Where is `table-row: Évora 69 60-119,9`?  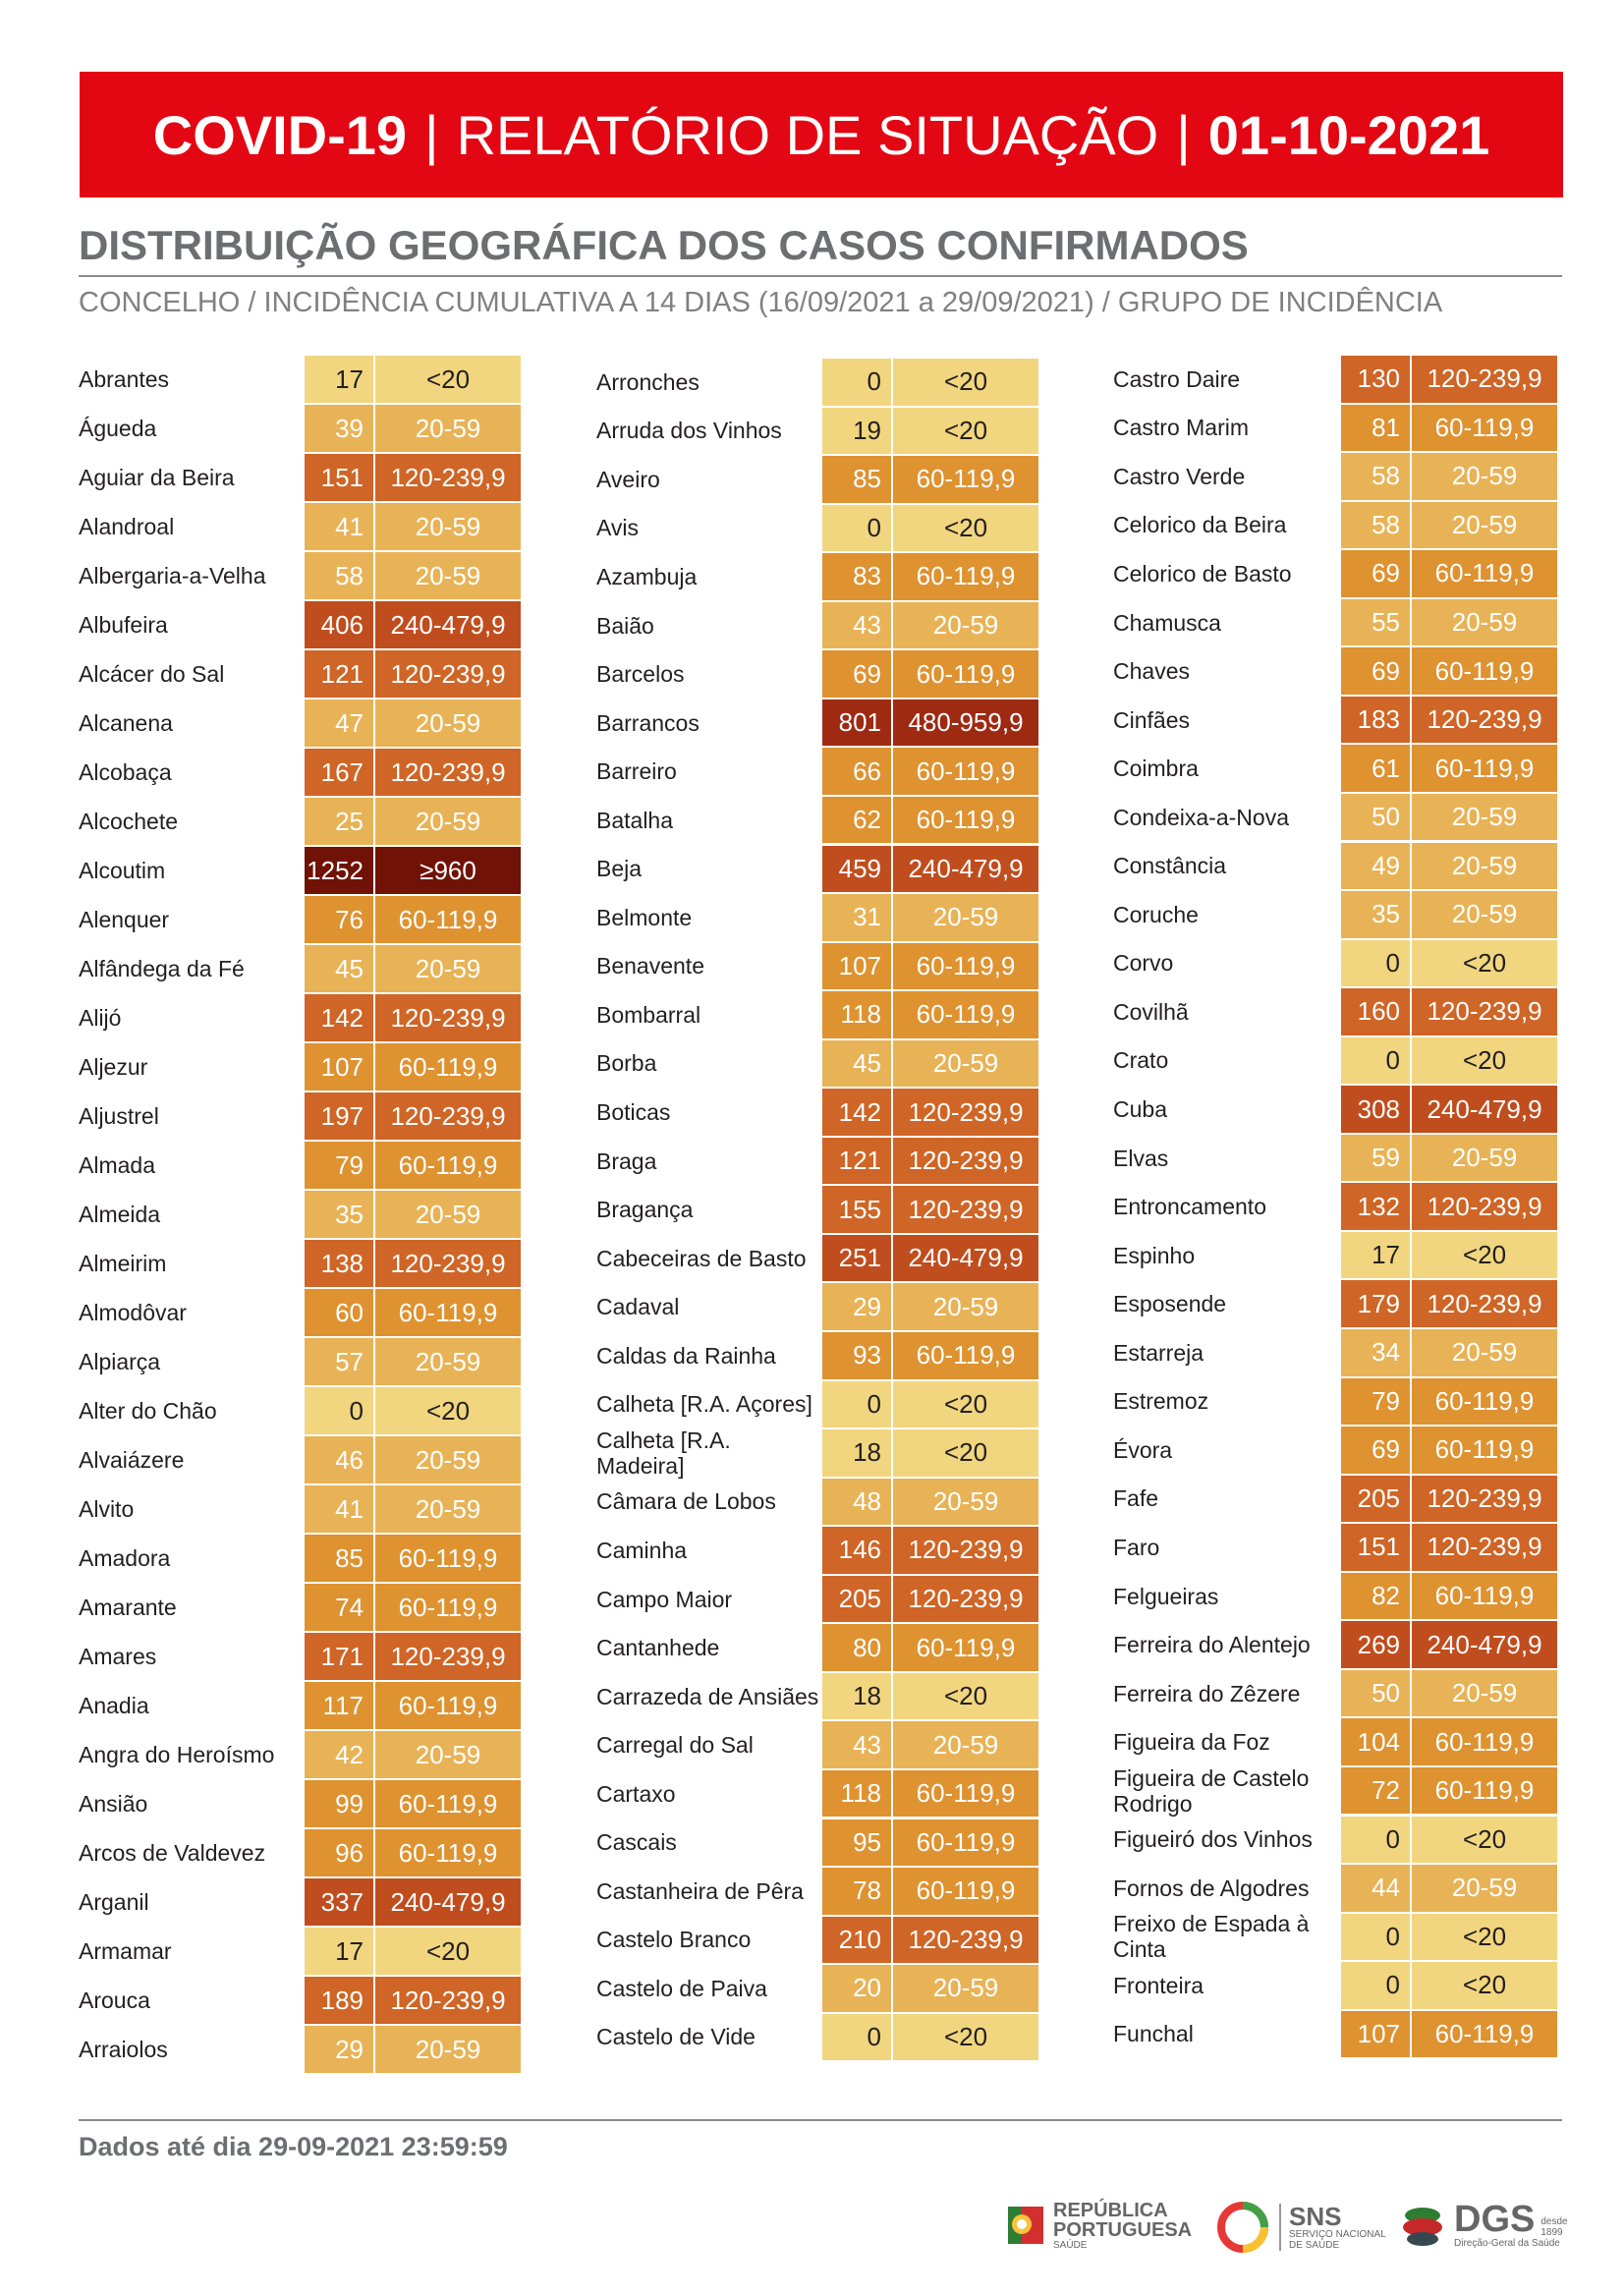 table-row: Évora 69 60-119,9 is located at coordinates (1335, 1451).